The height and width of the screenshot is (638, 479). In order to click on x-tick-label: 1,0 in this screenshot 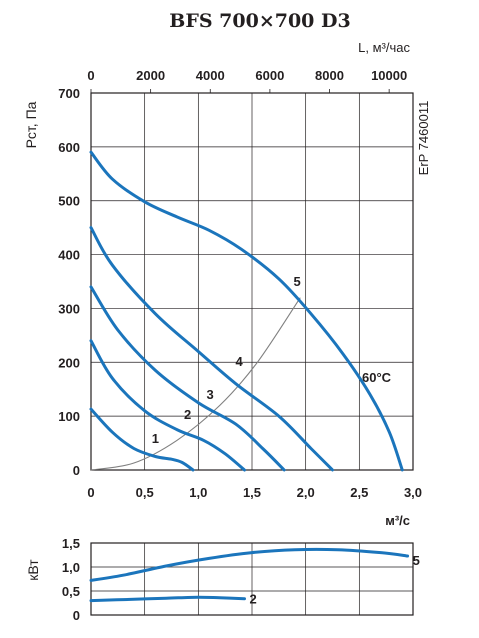, I will do `click(198, 492)`.